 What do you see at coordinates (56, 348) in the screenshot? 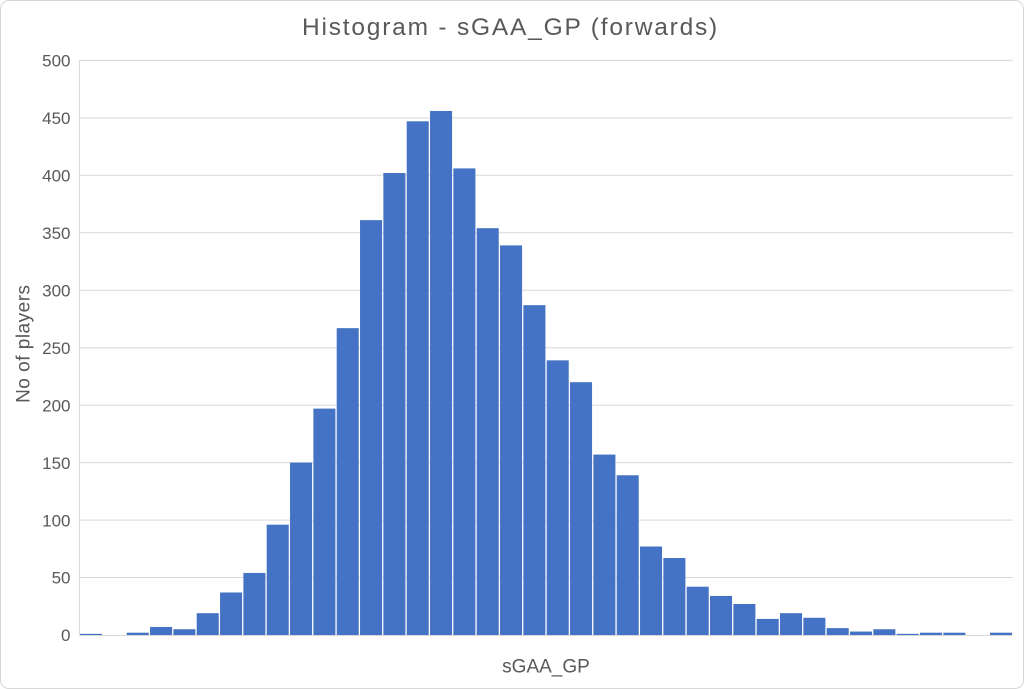
I see `svg-text: 250` at bounding box center [56, 348].